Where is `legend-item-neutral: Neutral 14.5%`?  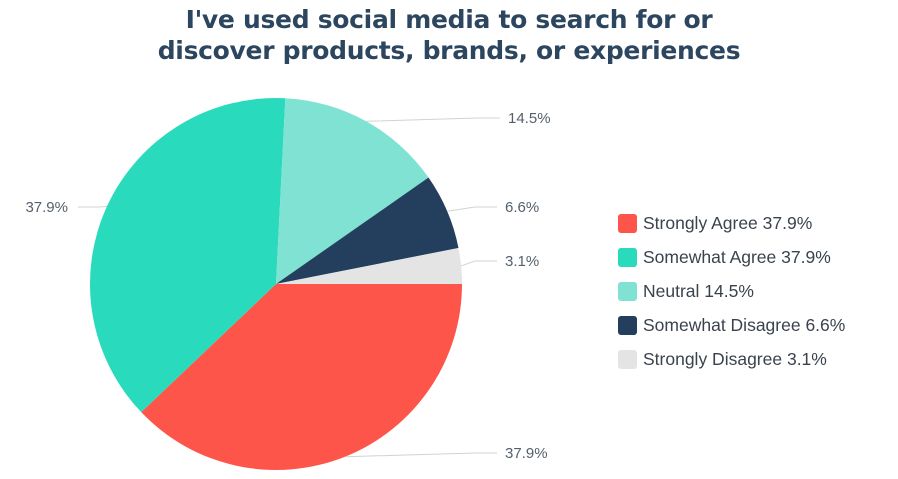 legend-item-neutral: Neutral 14.5% is located at coordinates (731, 291).